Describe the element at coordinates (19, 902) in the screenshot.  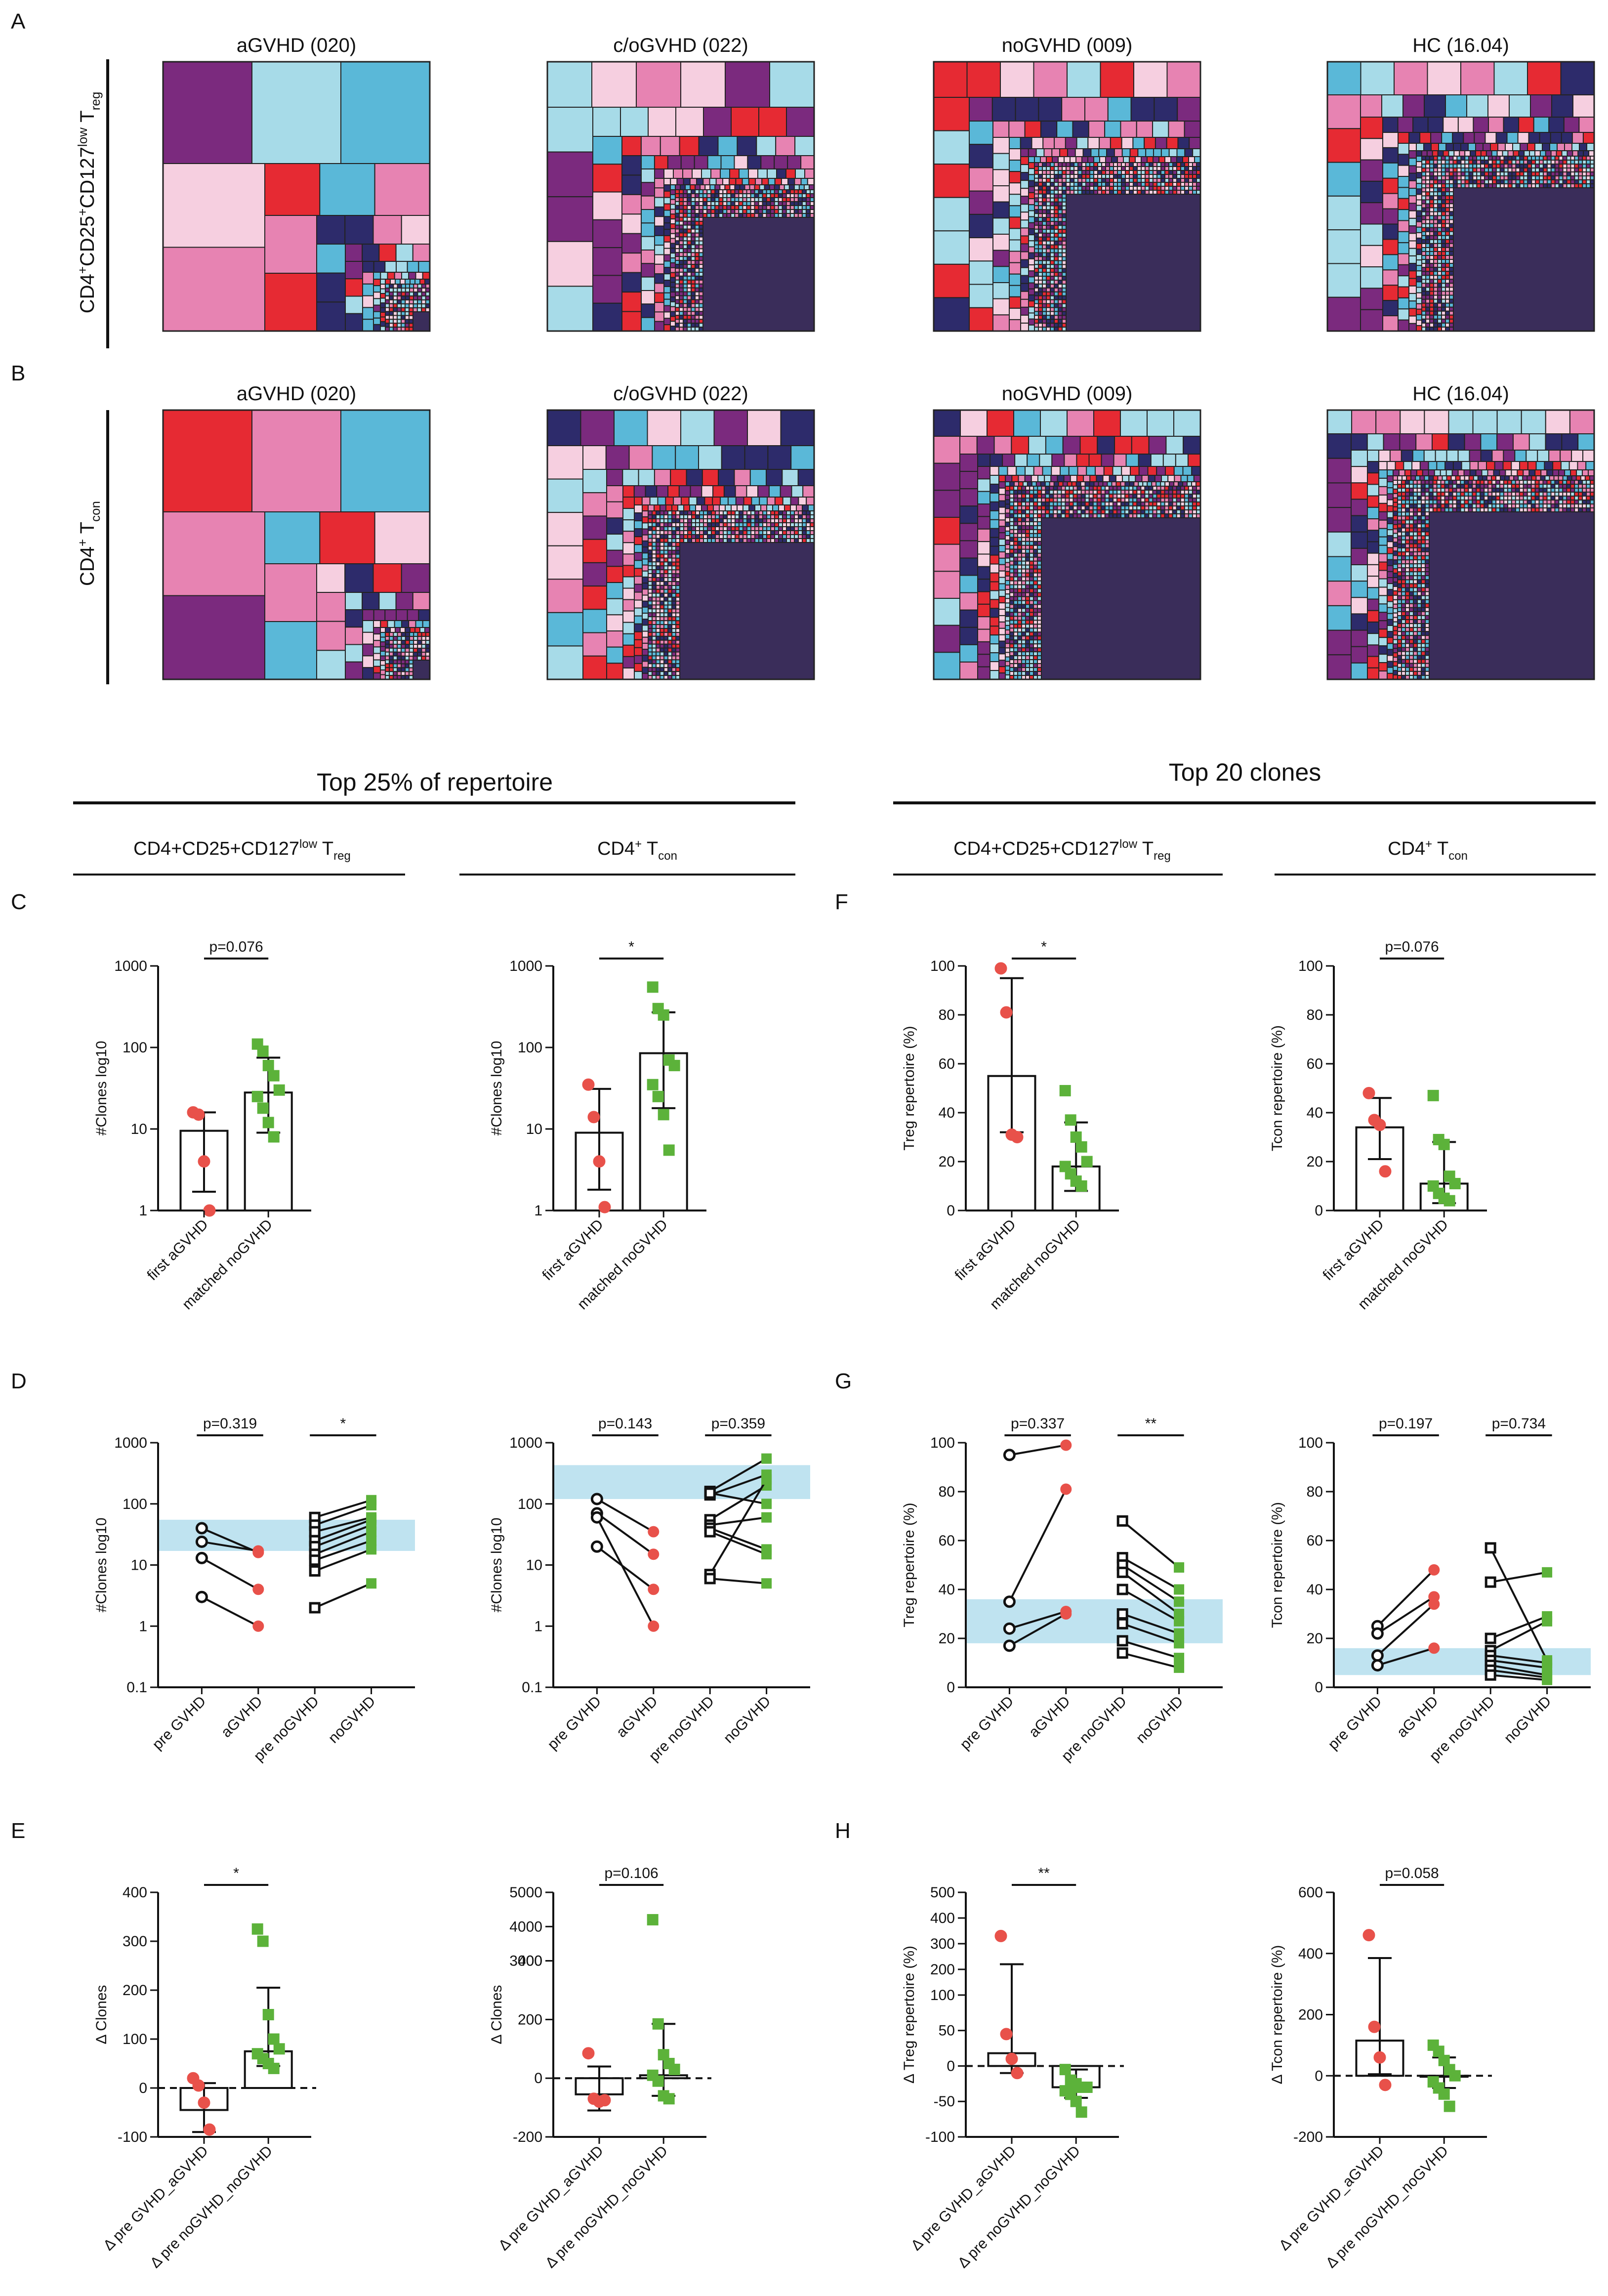
I see `panel-letter-c: C` at that location.